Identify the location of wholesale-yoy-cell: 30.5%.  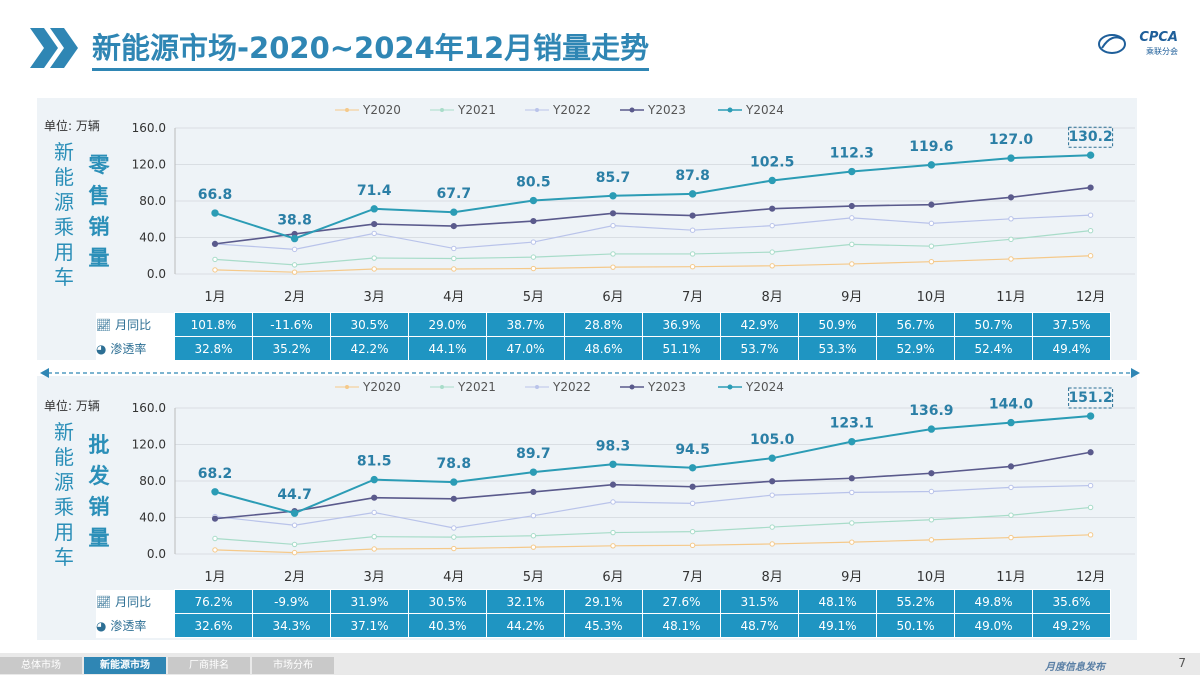
(447, 601).